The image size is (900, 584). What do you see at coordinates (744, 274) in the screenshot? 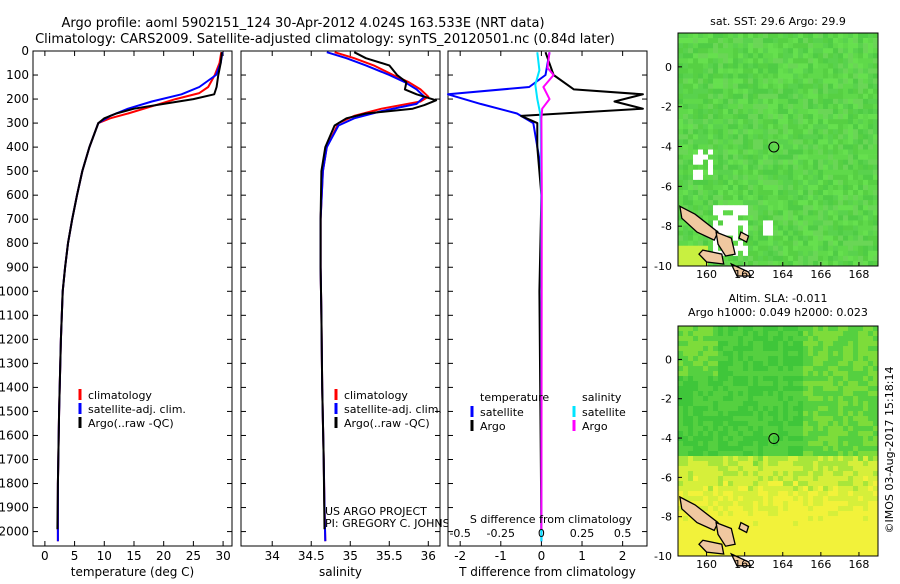
I see `map-x-tick-label: 162` at bounding box center [744, 274].